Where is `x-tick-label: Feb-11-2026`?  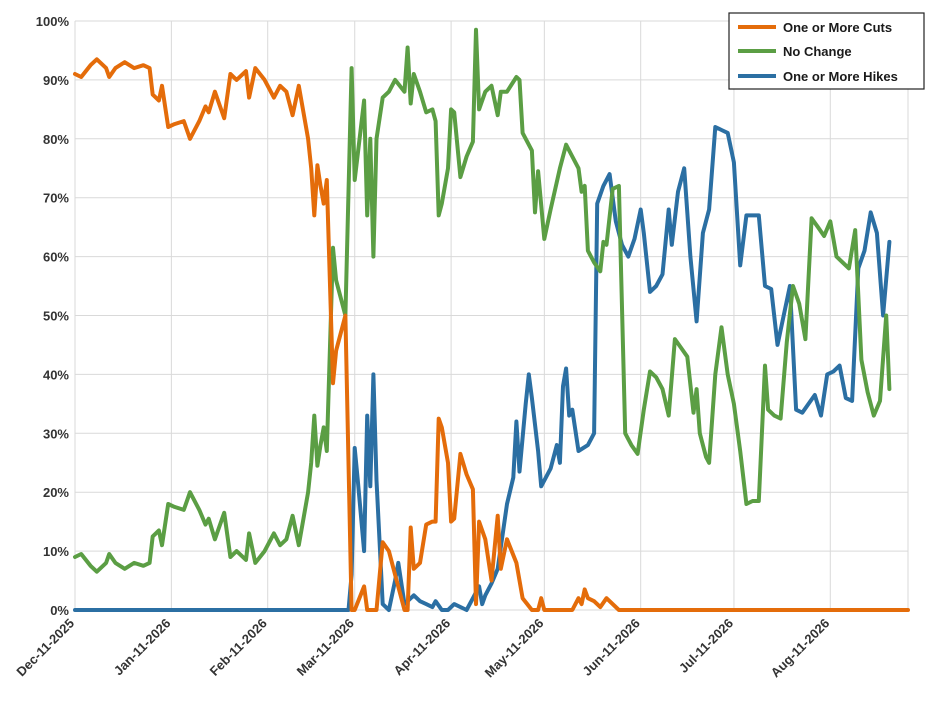 x-tick-label: Feb-11-2026 is located at coordinates (238, 647).